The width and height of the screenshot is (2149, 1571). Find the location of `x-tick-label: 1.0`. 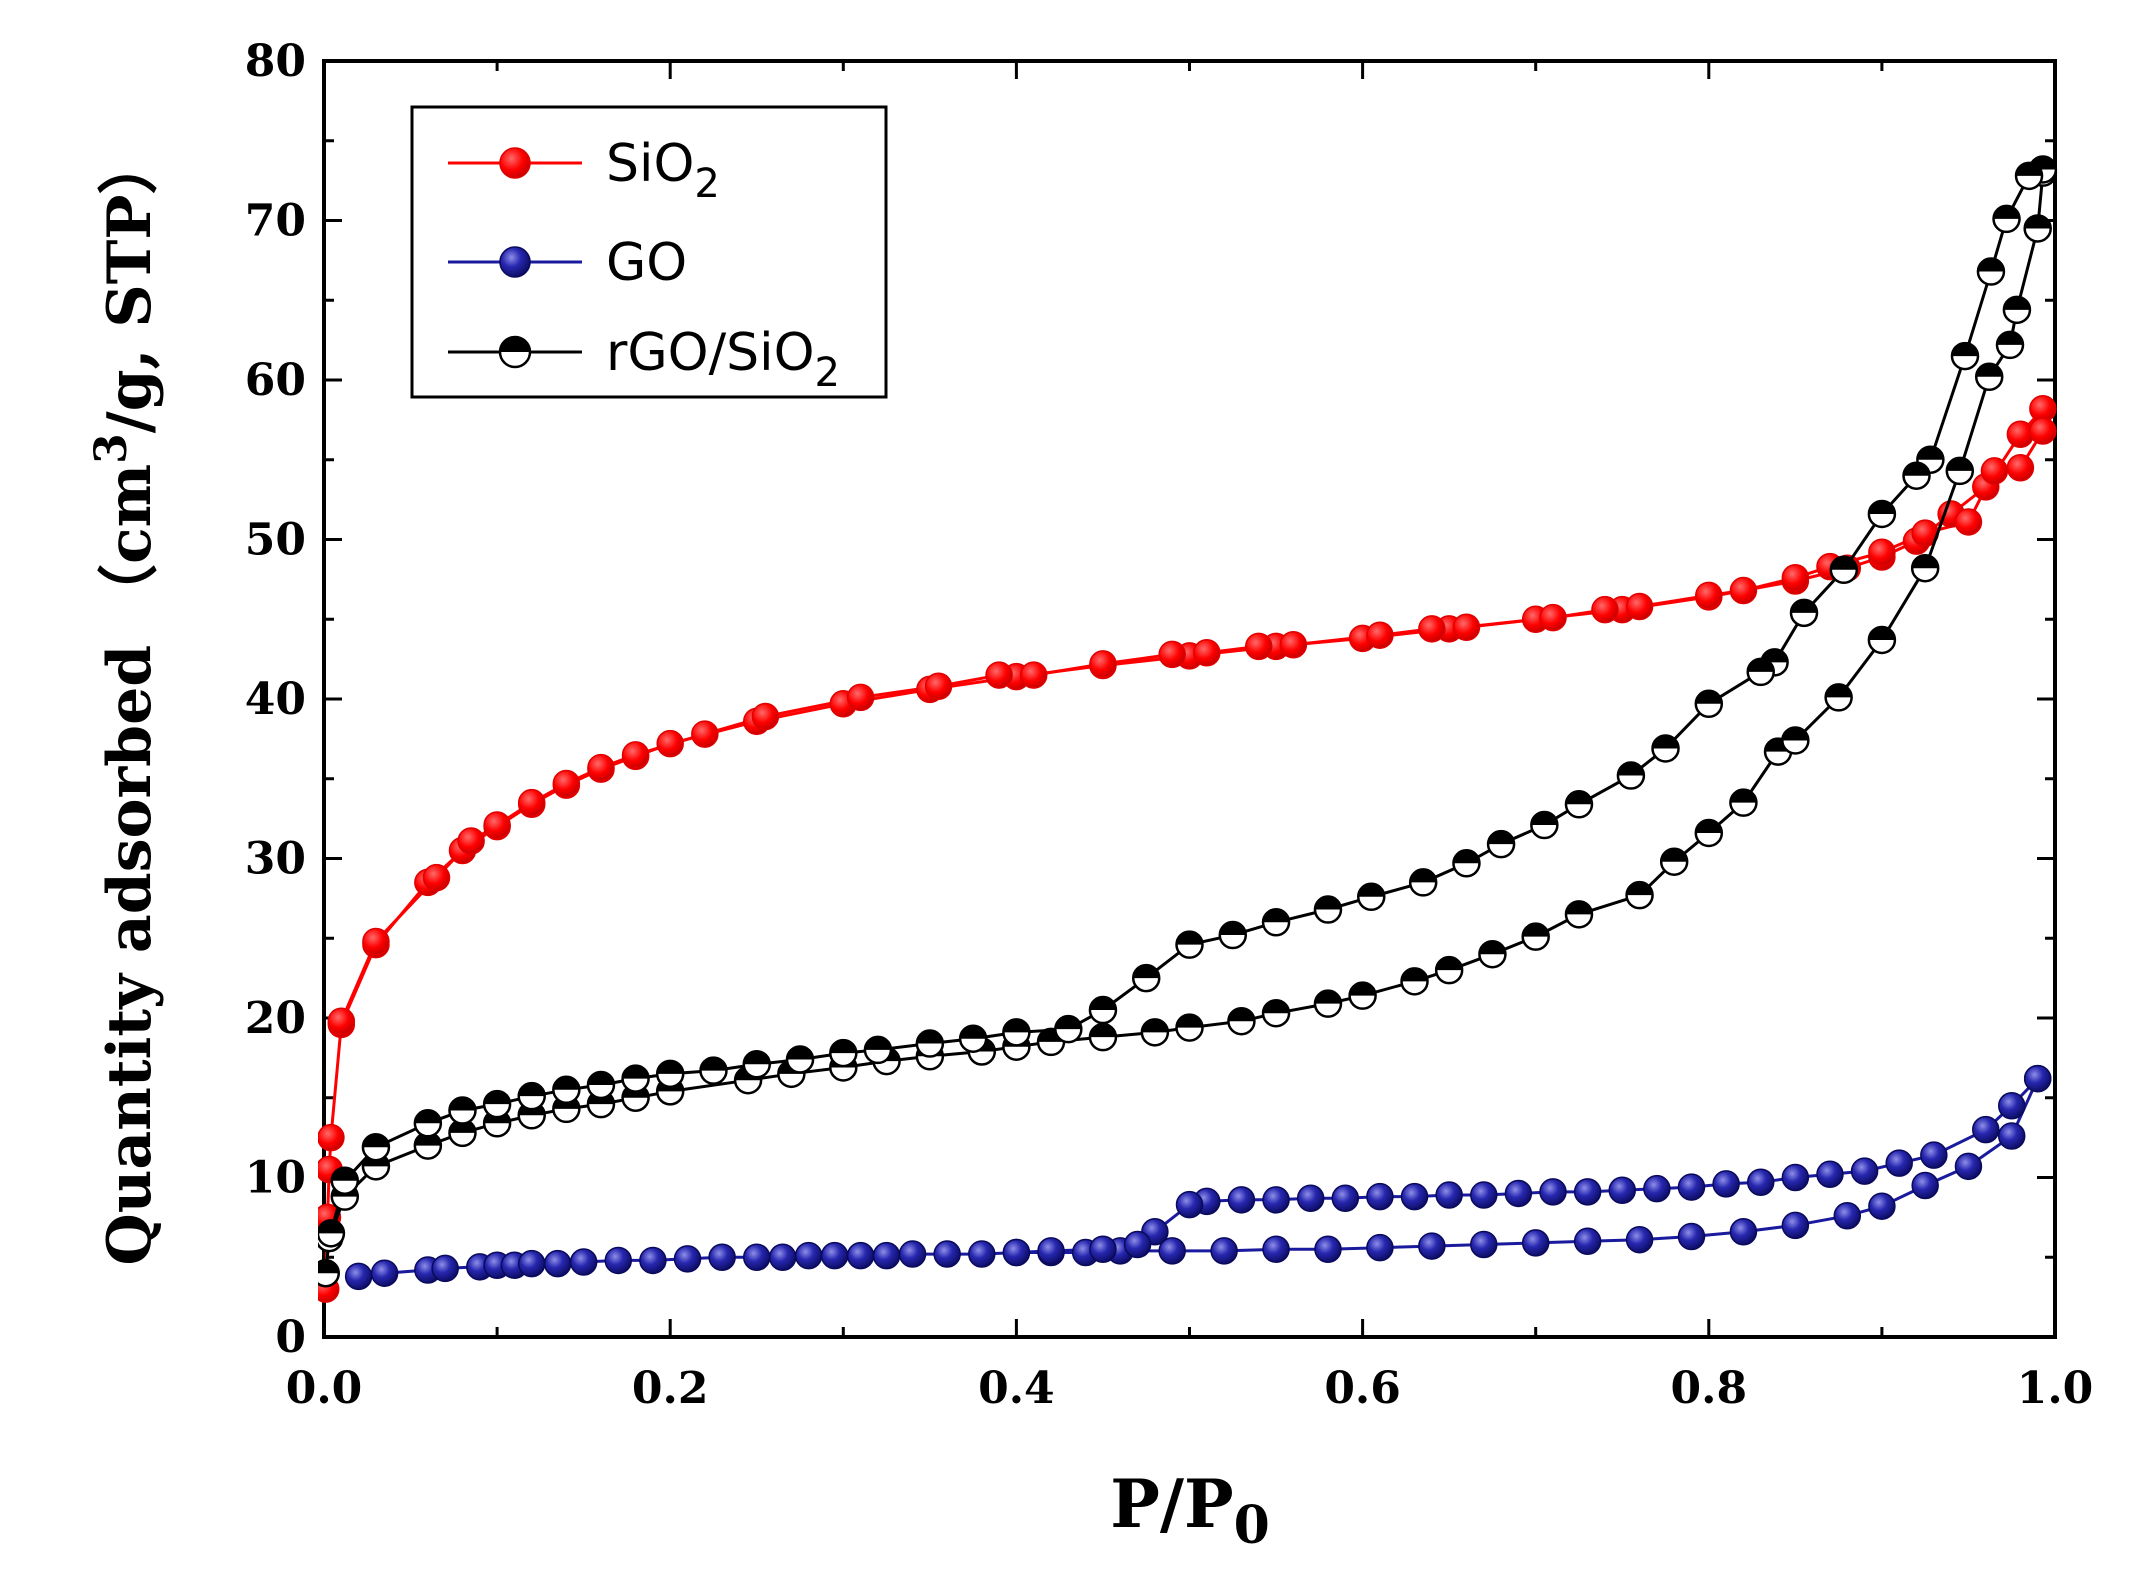

x-tick-label: 1.0 is located at coordinates (2055, 1388).